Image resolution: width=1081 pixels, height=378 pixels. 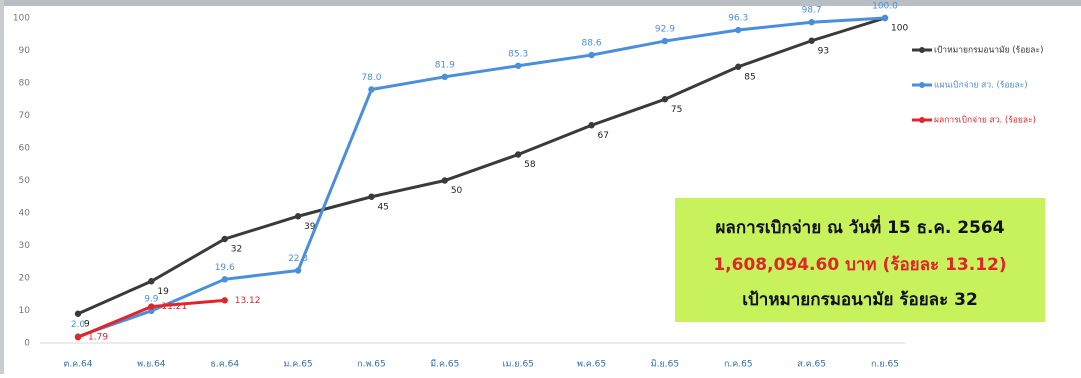 I want to click on data-label: 39, so click(x=310, y=227).